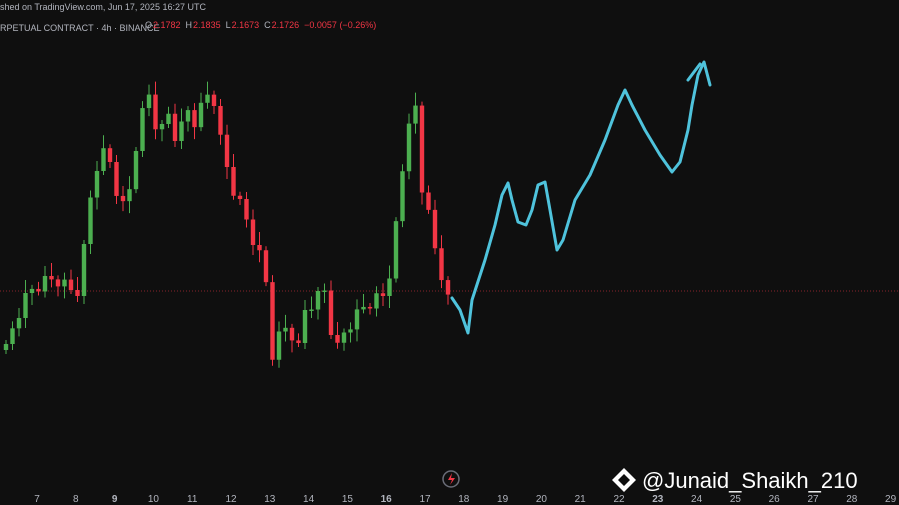 This screenshot has width=899, height=505. Describe the element at coordinates (207, 25) in the screenshot. I see `ohlc-value: 2.1835` at that location.